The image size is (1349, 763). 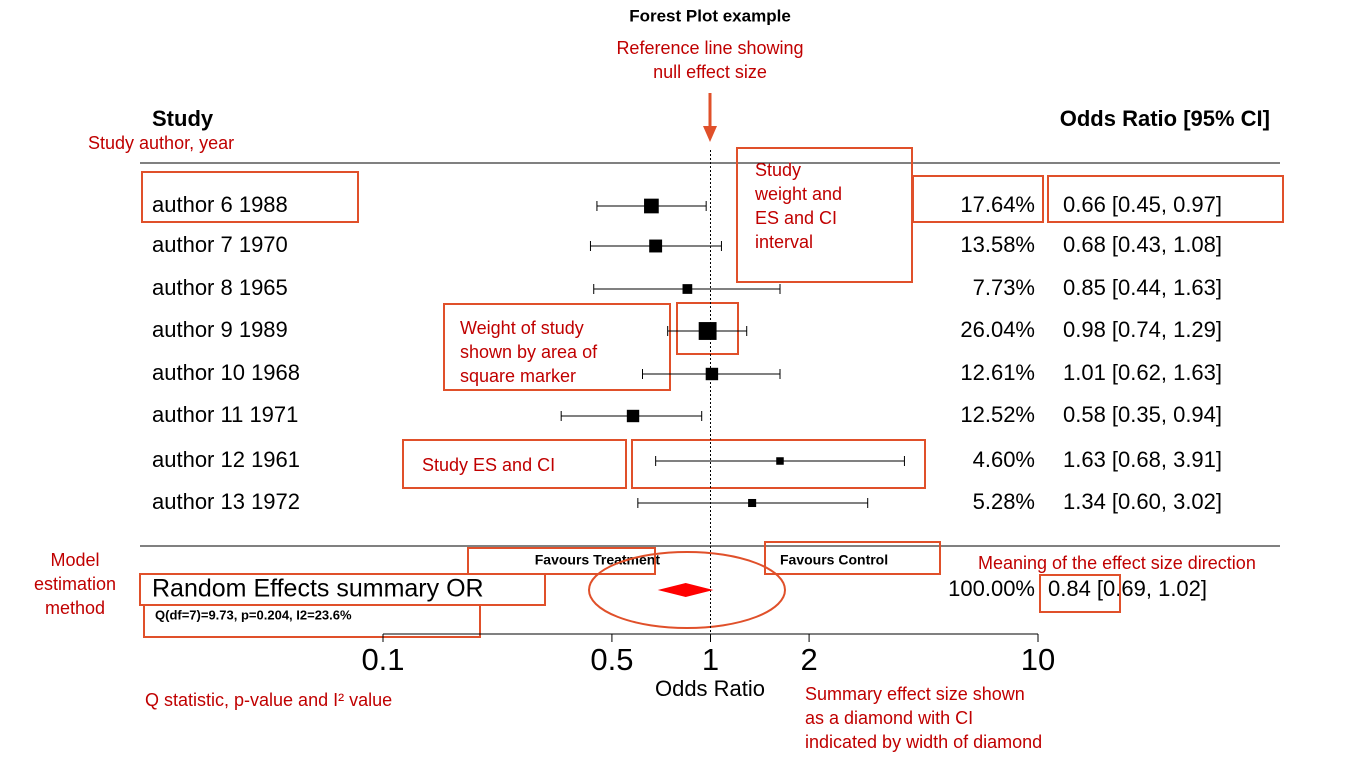 I want to click on x-axis-label: Odds Ratio, so click(x=710, y=688).